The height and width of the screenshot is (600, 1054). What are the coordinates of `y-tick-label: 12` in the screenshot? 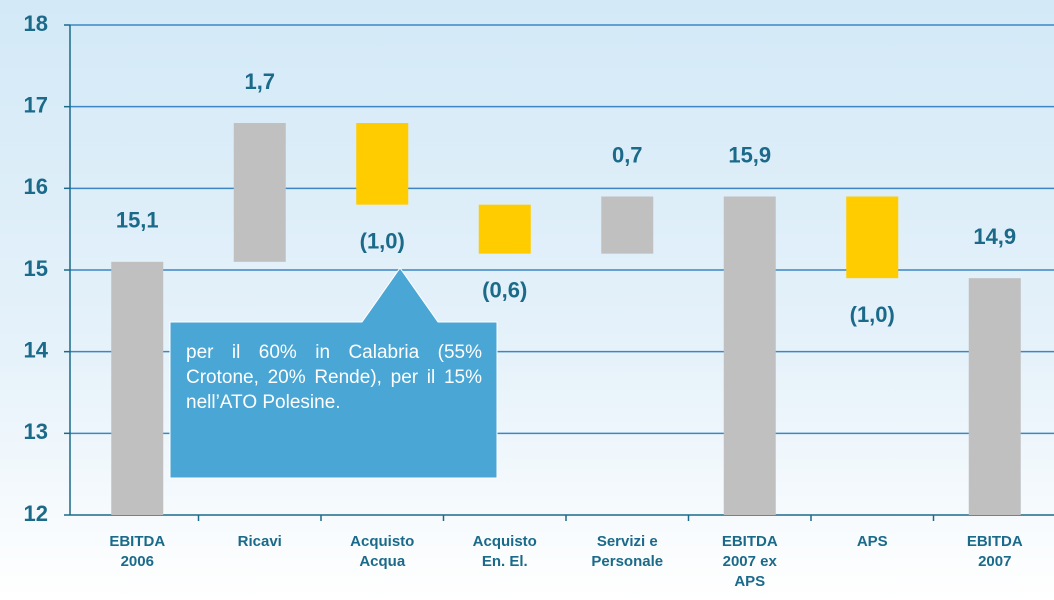 It's located at (36, 513).